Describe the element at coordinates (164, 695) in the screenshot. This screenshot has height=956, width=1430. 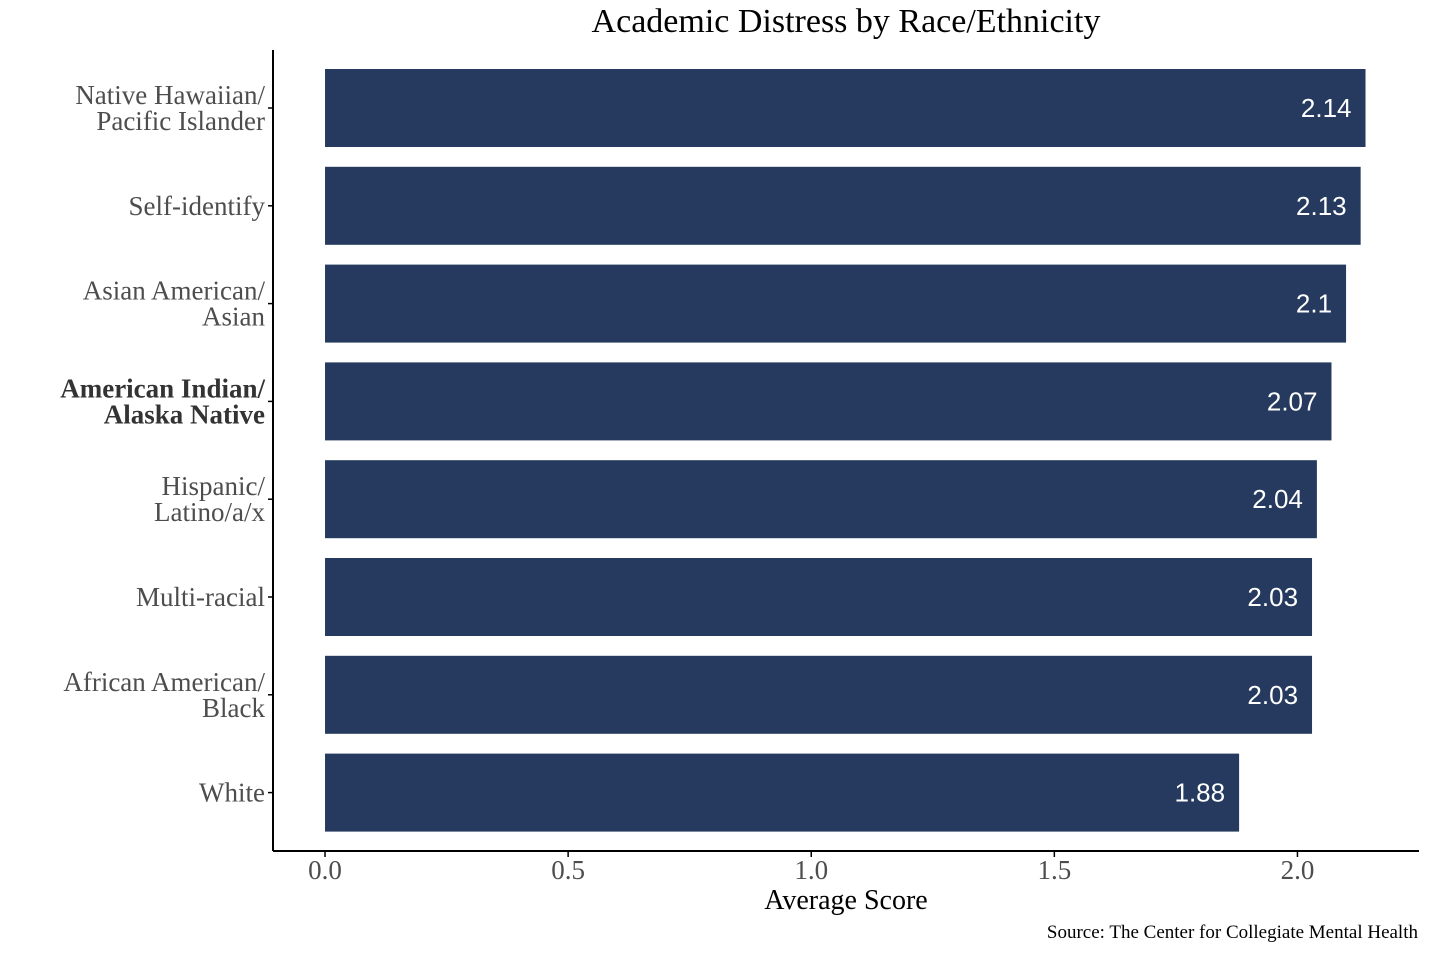
I see `y-tick-label: African American/Black` at that location.